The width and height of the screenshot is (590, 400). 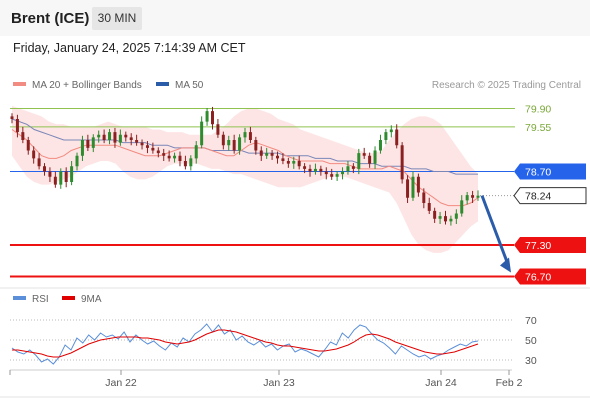 What do you see at coordinates (19, 298) in the screenshot?
I see `legend-swatch-rsi` at bounding box center [19, 298].